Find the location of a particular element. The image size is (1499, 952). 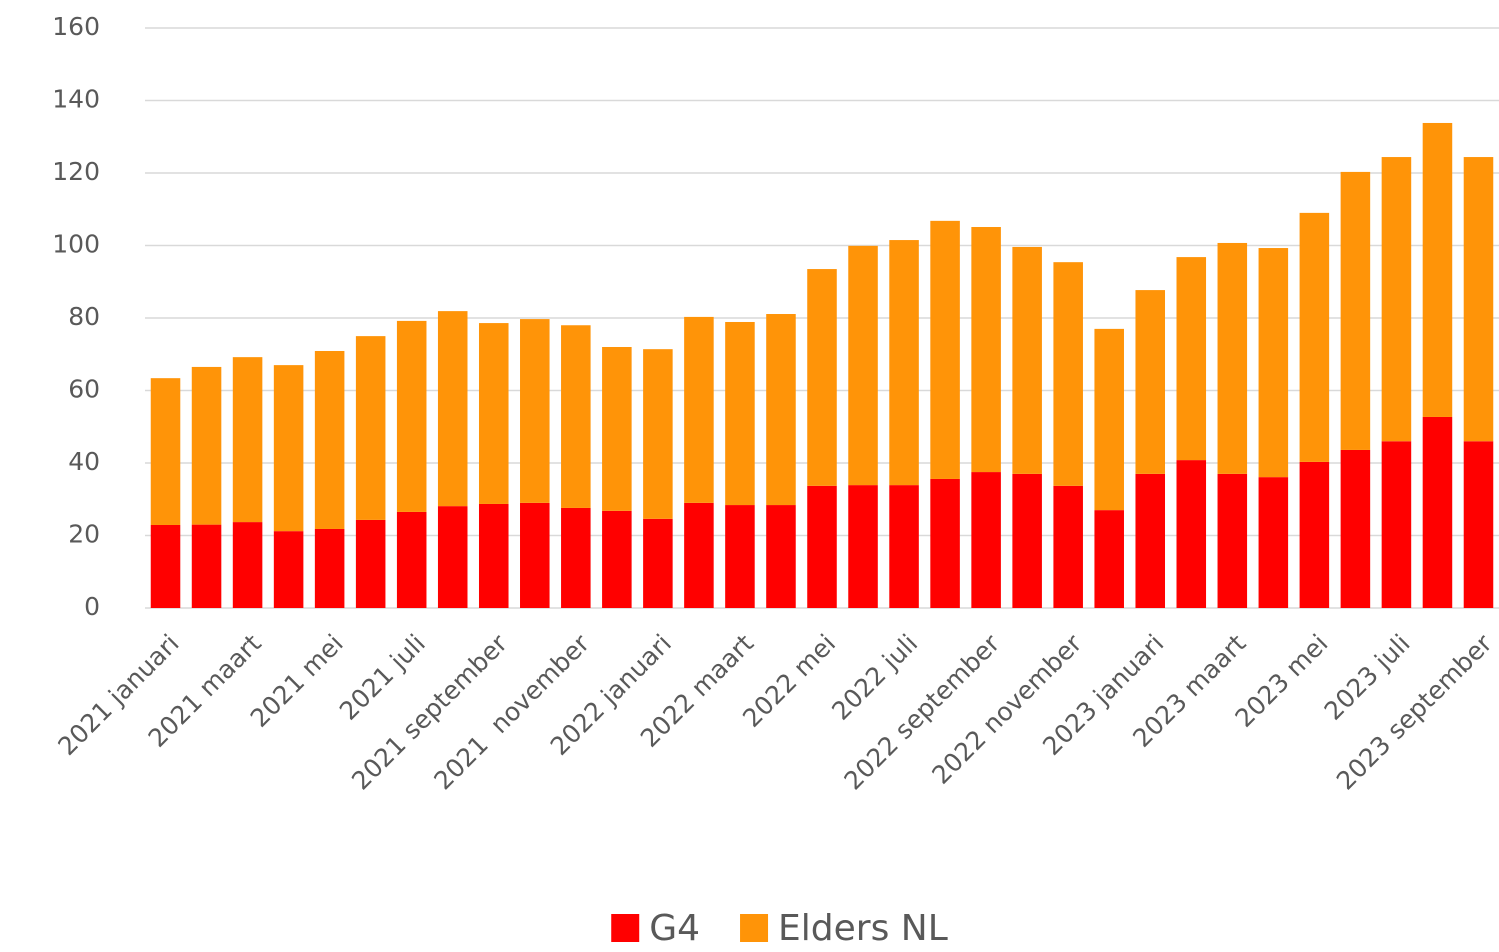

y-tick-label: 0 is located at coordinates (92, 606).